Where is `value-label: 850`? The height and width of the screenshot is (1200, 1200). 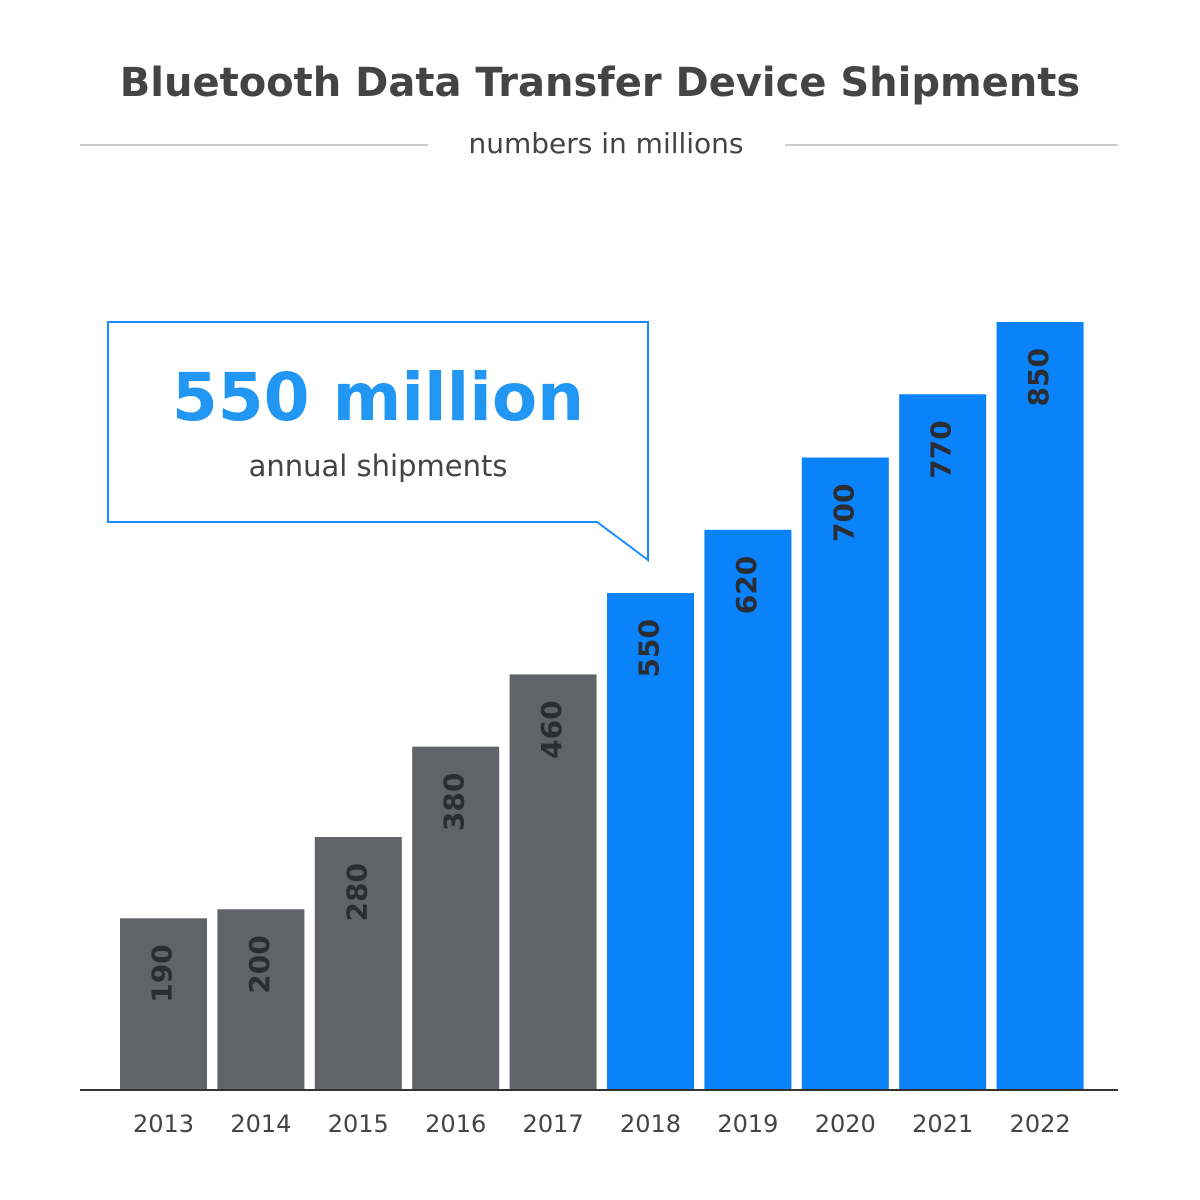 value-label: 850 is located at coordinates (1038, 377).